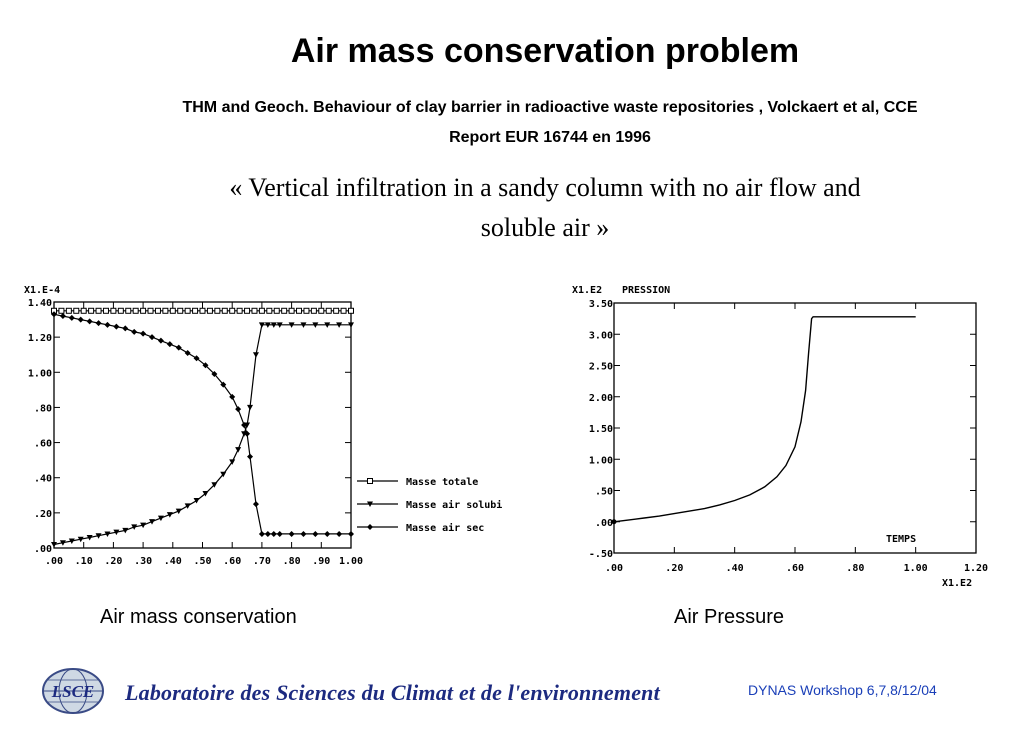  I want to click on y-axis-title: PRESSION, so click(646, 290).